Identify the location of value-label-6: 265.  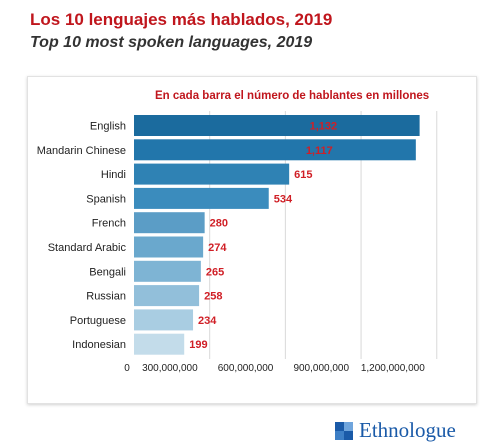
(215, 272).